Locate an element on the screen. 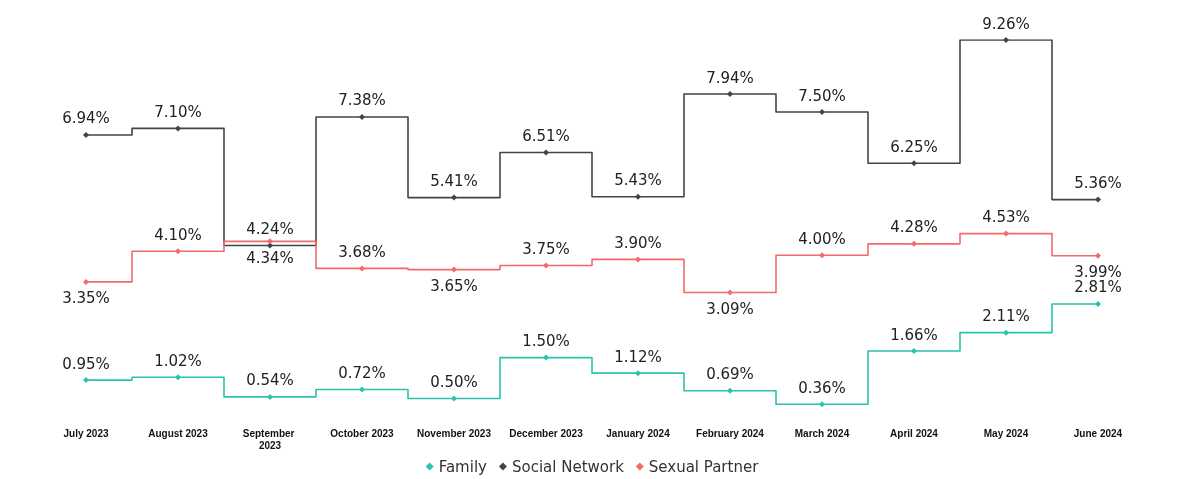  data-label: 4.53% is located at coordinates (1006, 217).